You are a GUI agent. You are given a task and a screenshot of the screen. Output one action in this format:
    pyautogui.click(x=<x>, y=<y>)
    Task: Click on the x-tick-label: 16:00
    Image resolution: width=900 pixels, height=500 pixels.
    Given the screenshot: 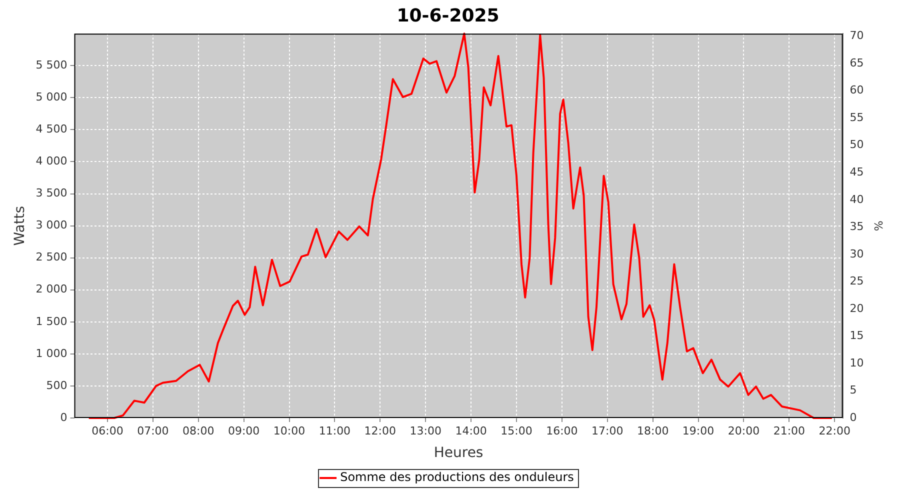 What is the action you would take?
    pyautogui.click(x=562, y=431)
    